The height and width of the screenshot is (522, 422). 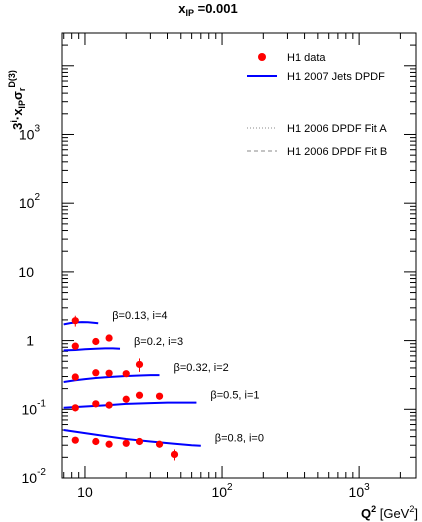 I want to click on ylabel-sub2: r, so click(x=22, y=89).